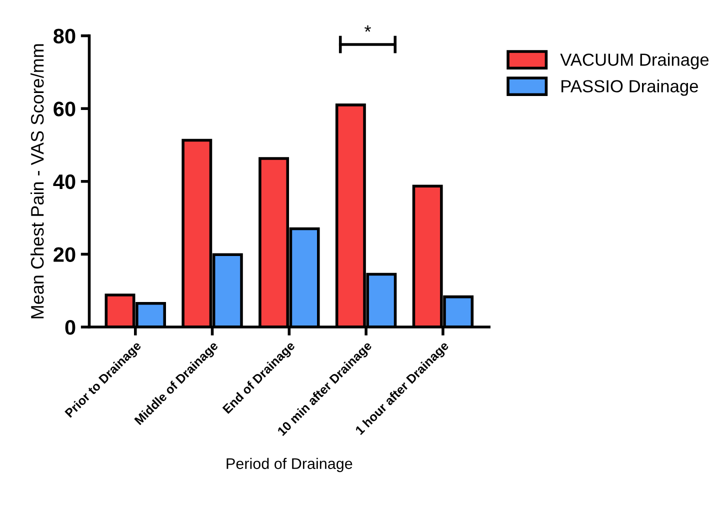 The height and width of the screenshot is (511, 714). Describe the element at coordinates (65, 254) in the screenshot. I see `y-tick-label: 20` at that location.